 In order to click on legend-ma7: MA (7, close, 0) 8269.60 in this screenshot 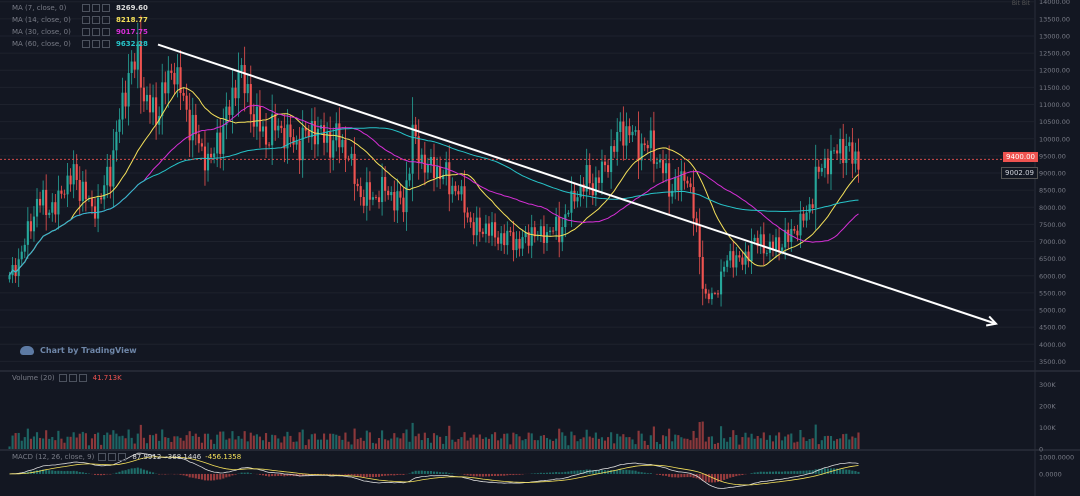, I will do `click(80, 8)`.